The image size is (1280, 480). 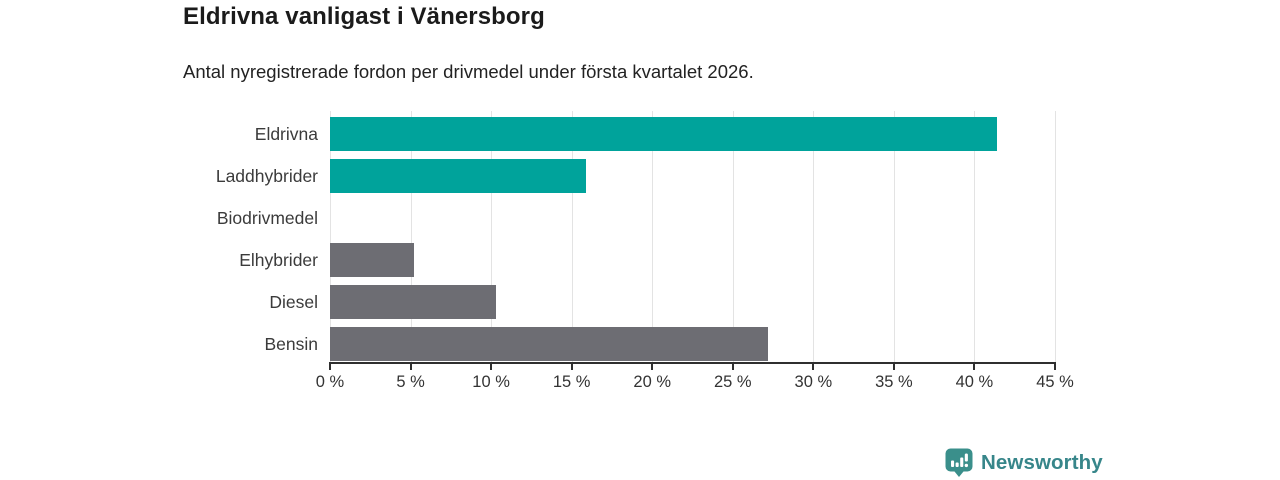 I want to click on x-axis-tick-label: 35 %, so click(x=894, y=382).